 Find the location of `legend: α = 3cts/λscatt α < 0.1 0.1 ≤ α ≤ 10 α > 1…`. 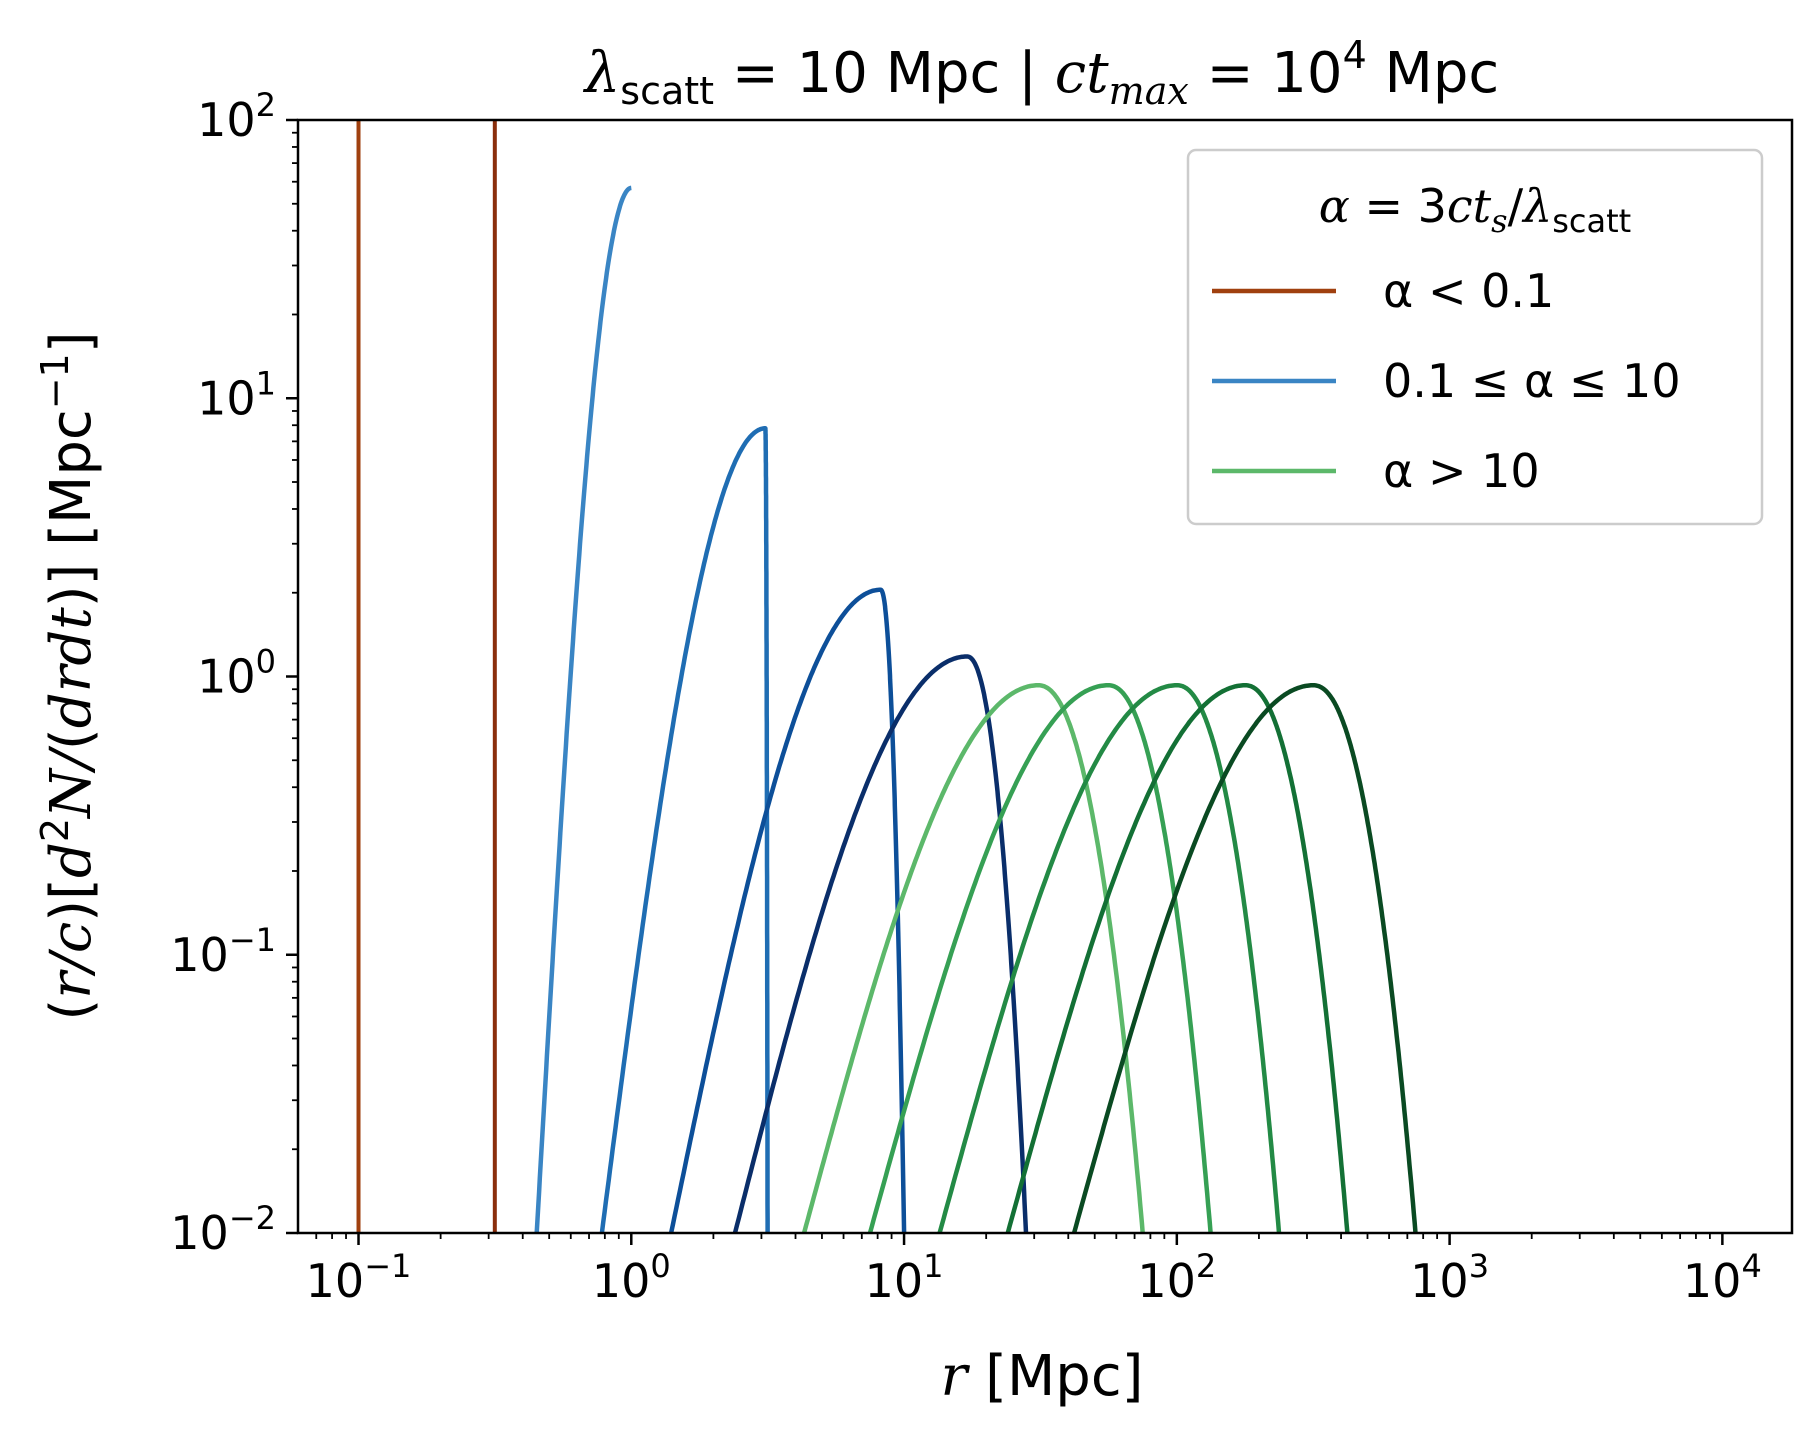

legend: α = 3cts/λscatt α < 0.1 0.1 ≤ α ≤ 10 α > 1… is located at coordinates (1475, 337).